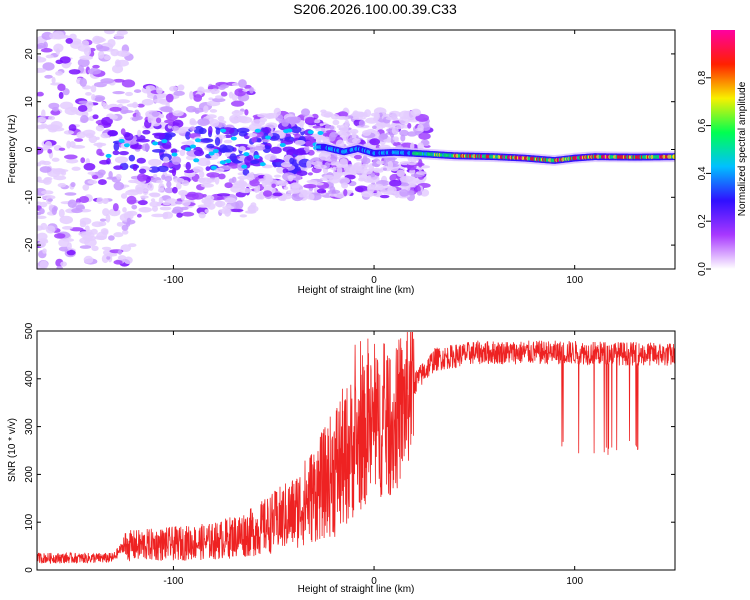  I want to click on snr-x-tick-label: -100, so click(173, 581).